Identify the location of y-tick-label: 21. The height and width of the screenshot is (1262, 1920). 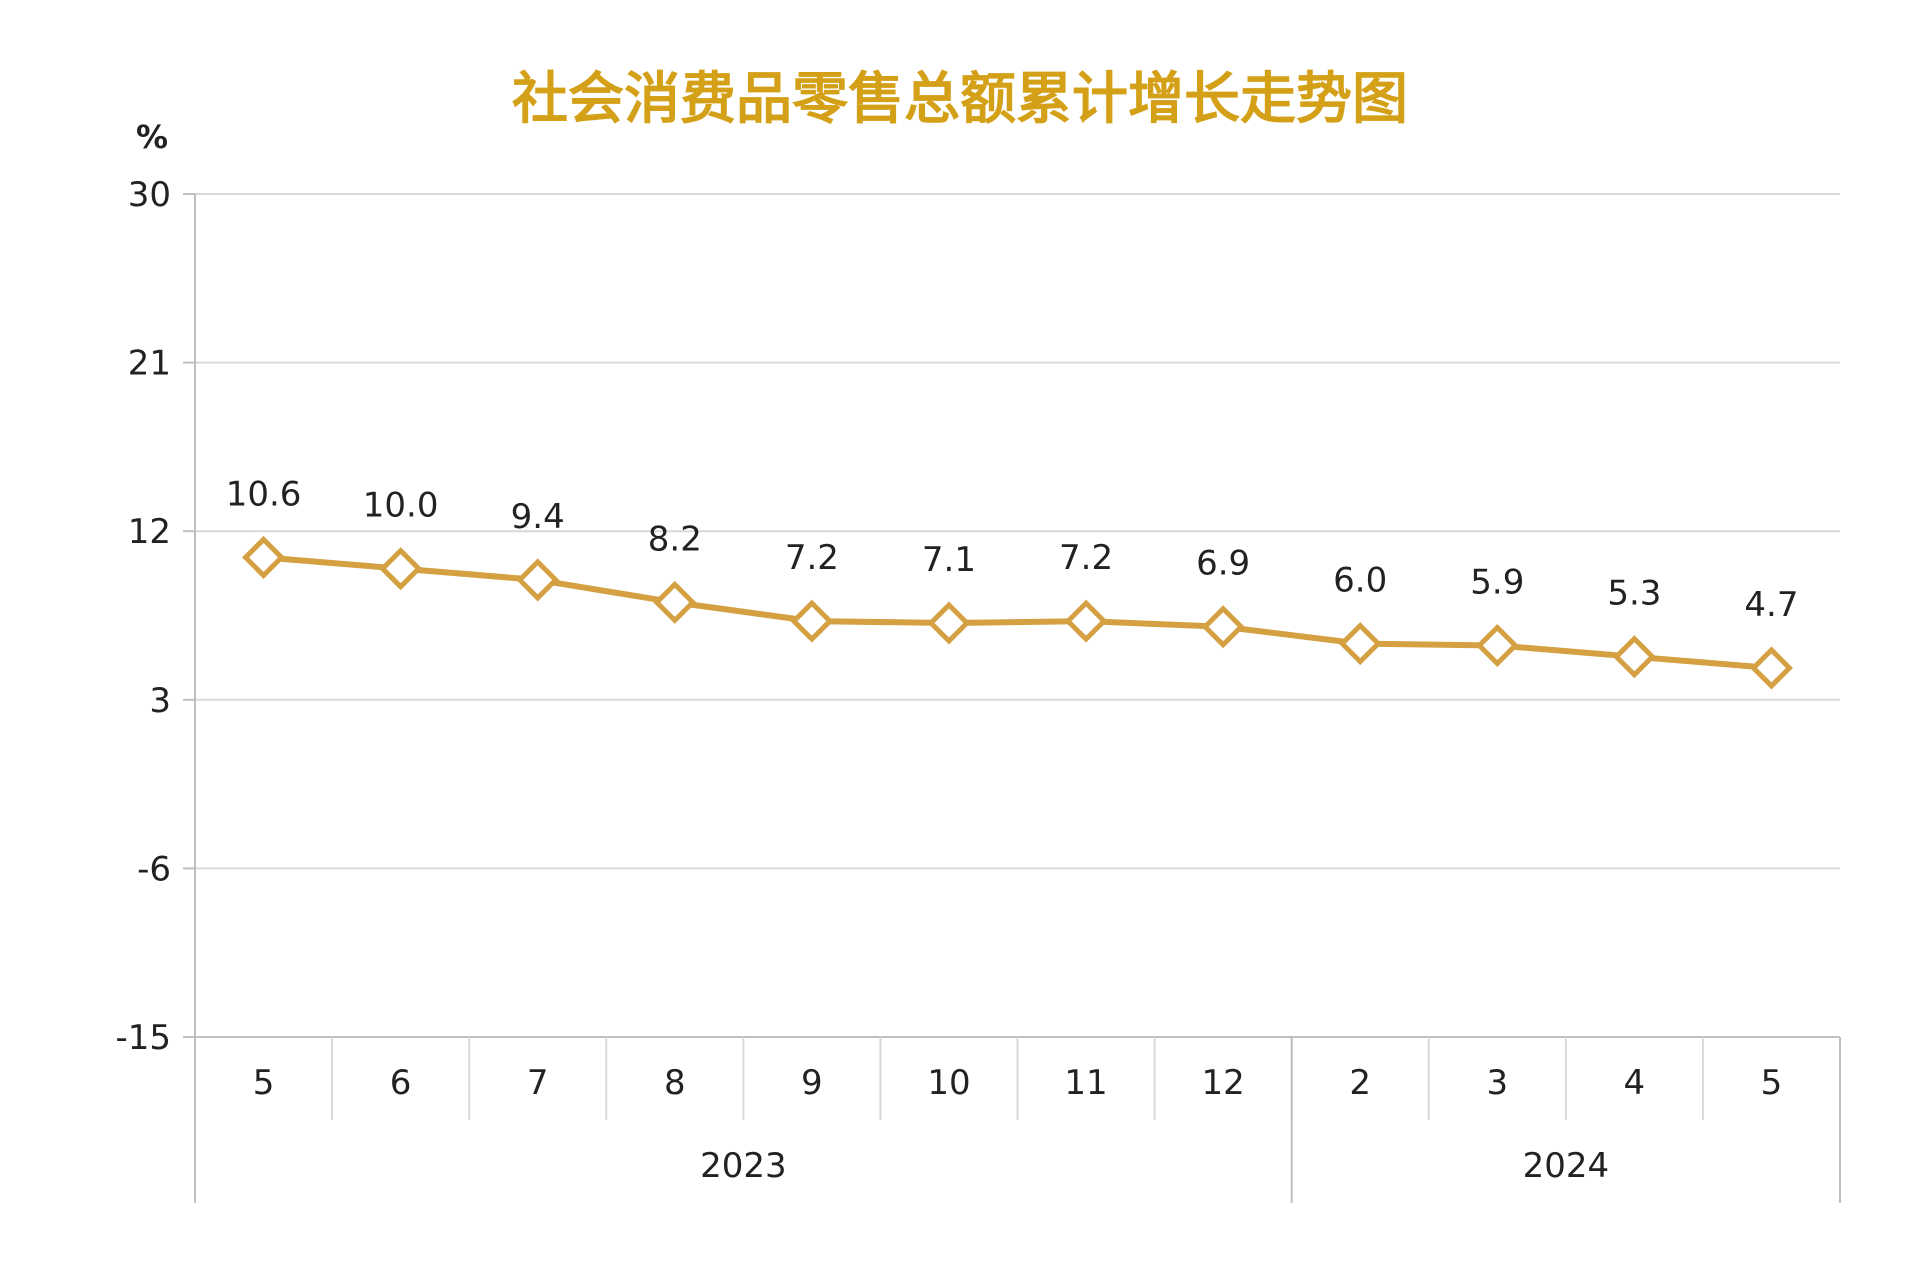
(149, 364).